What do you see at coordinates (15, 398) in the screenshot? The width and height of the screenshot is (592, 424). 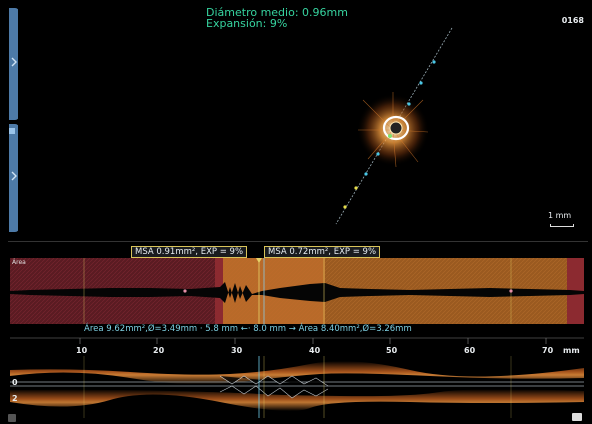 I see `depth-label-2: 2` at bounding box center [15, 398].